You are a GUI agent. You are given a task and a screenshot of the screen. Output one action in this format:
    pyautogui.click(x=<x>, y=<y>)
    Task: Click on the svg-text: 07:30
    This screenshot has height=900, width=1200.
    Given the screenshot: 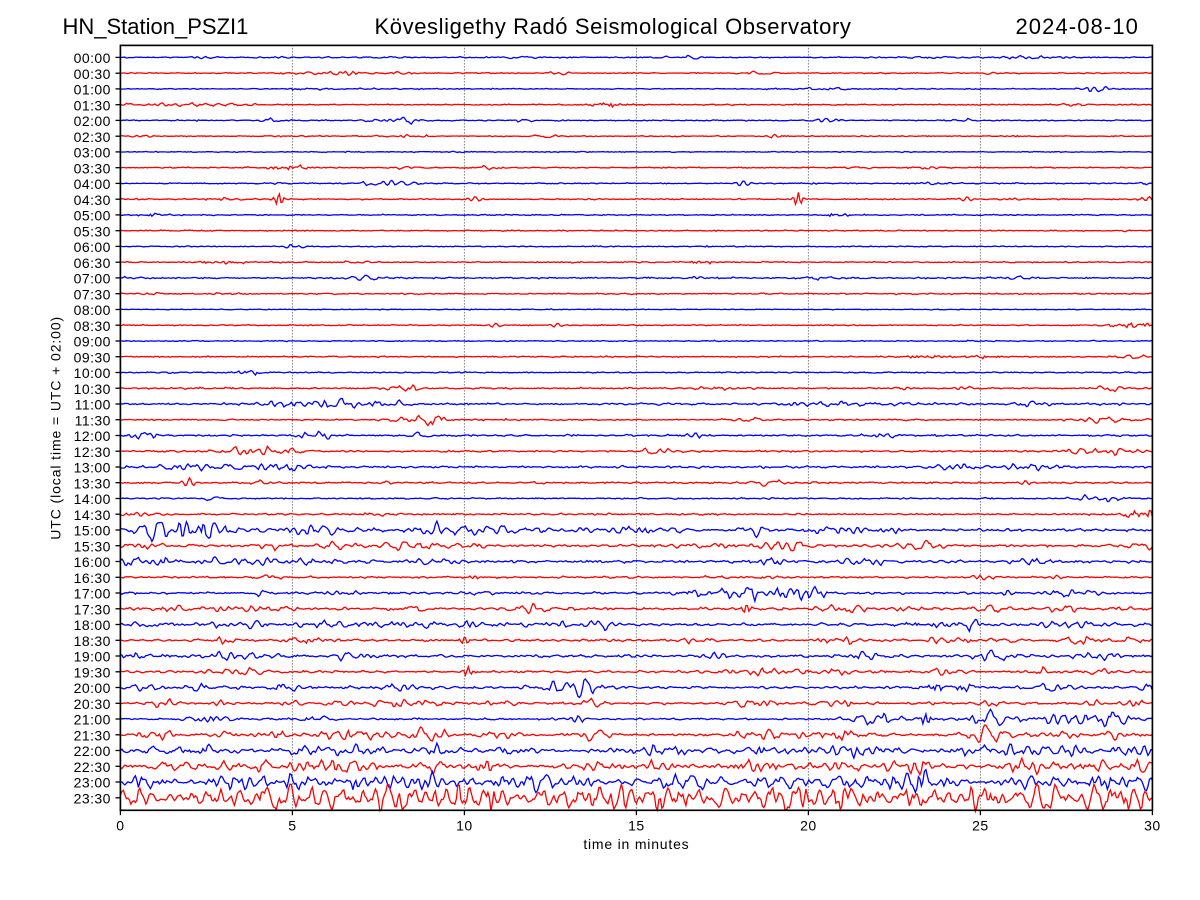 What is the action you would take?
    pyautogui.click(x=92, y=294)
    